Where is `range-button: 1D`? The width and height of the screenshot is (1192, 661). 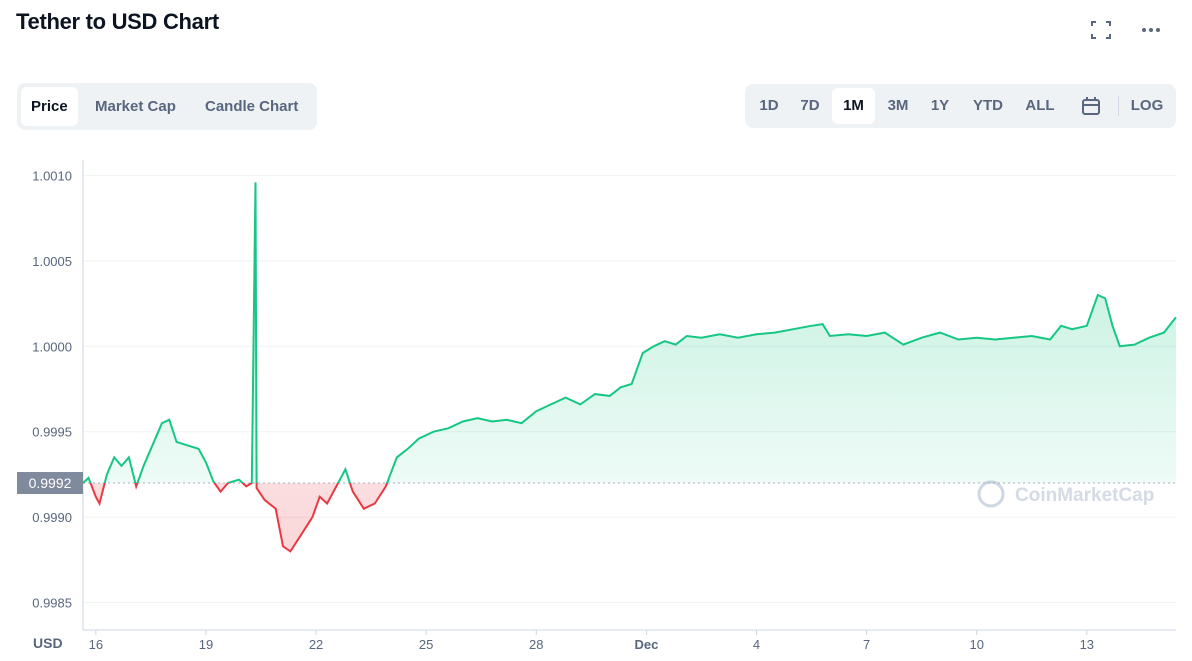 range-button: 1D is located at coordinates (769, 105).